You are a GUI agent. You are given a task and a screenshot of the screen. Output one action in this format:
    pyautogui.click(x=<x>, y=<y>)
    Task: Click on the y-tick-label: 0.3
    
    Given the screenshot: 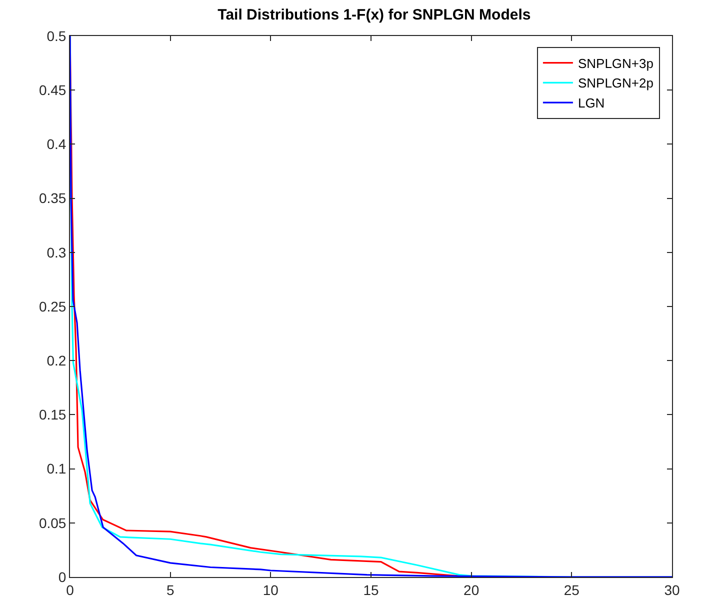 What is the action you would take?
    pyautogui.click(x=56, y=252)
    